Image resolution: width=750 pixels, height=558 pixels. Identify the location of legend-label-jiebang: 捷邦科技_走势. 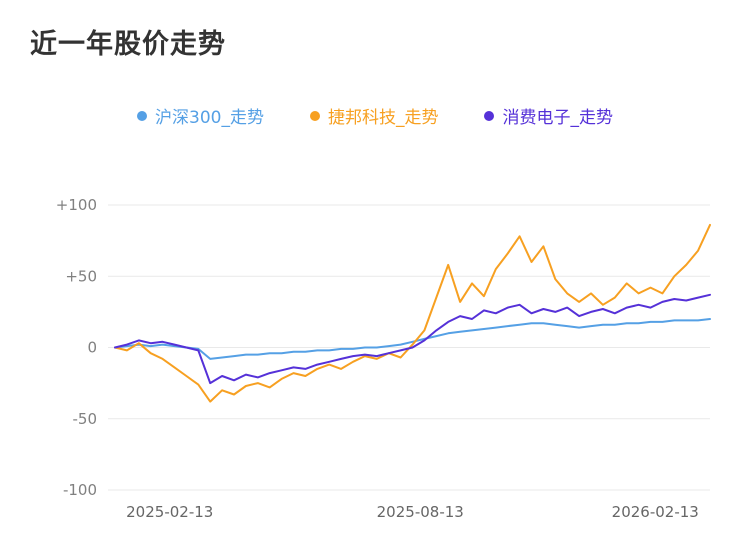
(383, 118).